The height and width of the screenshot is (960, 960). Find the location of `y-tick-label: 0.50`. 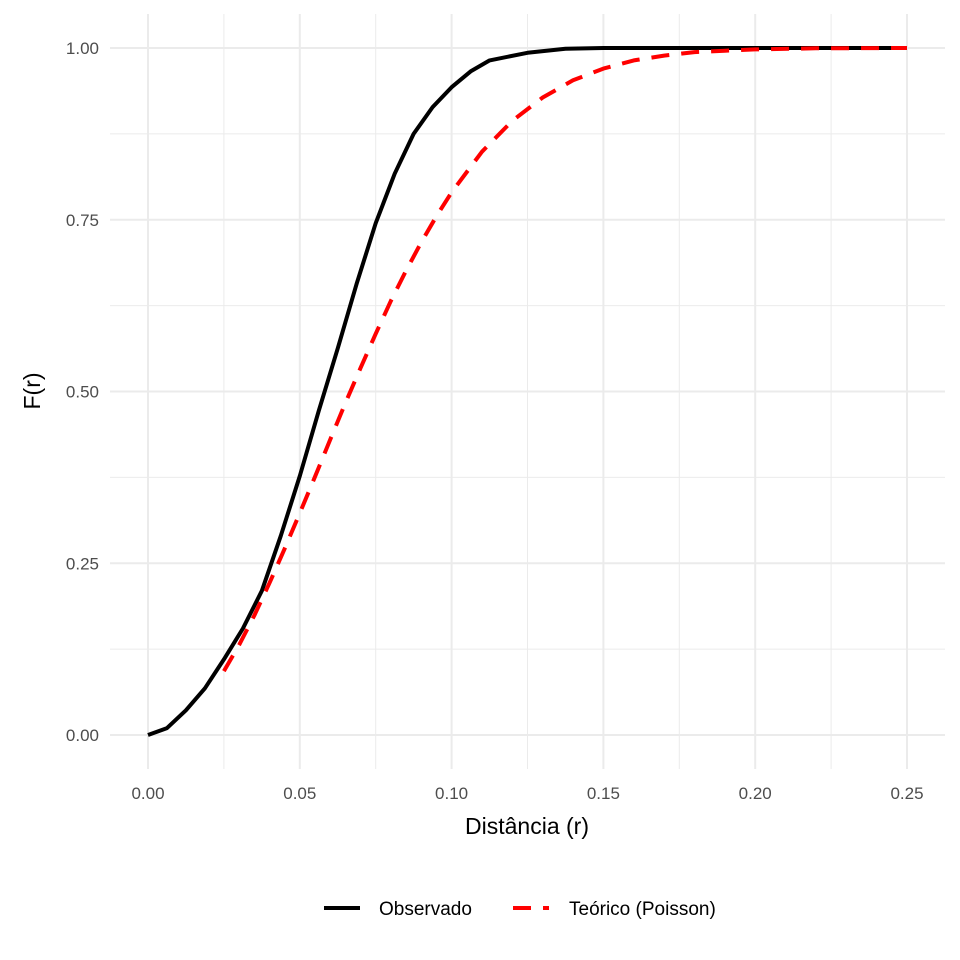

y-tick-label: 0.50 is located at coordinates (82, 392).